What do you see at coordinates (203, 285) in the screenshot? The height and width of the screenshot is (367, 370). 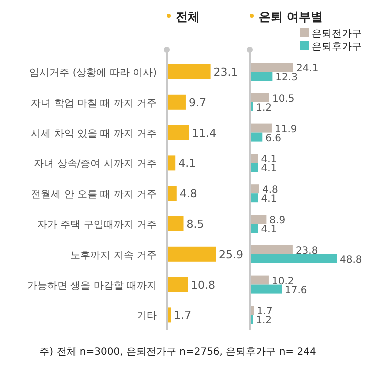 I see `data-label: 10.8` at bounding box center [203, 285].